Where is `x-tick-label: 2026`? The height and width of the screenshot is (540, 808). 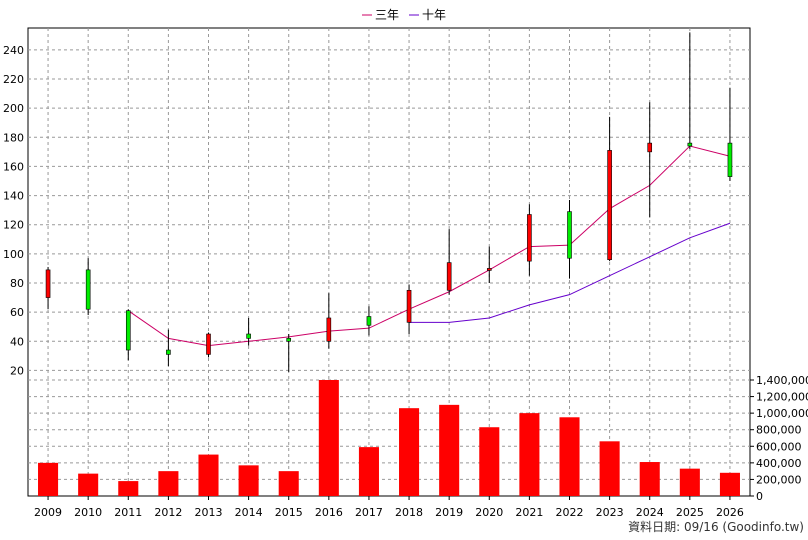
x-tick-label: 2026 is located at coordinates (730, 512).